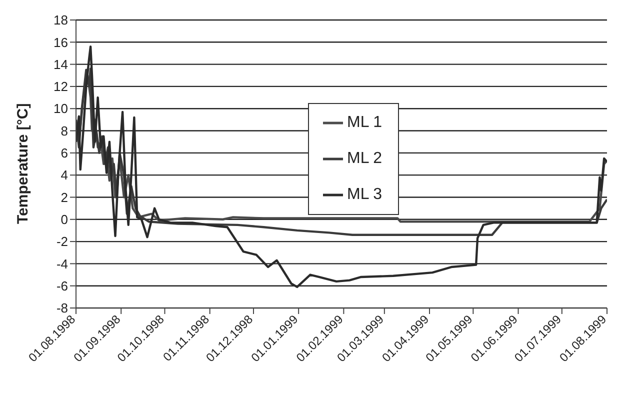 Image resolution: width=629 pixels, height=404 pixels. Describe the element at coordinates (62, 264) in the screenshot. I see `y-tick-label: -4` at that location.